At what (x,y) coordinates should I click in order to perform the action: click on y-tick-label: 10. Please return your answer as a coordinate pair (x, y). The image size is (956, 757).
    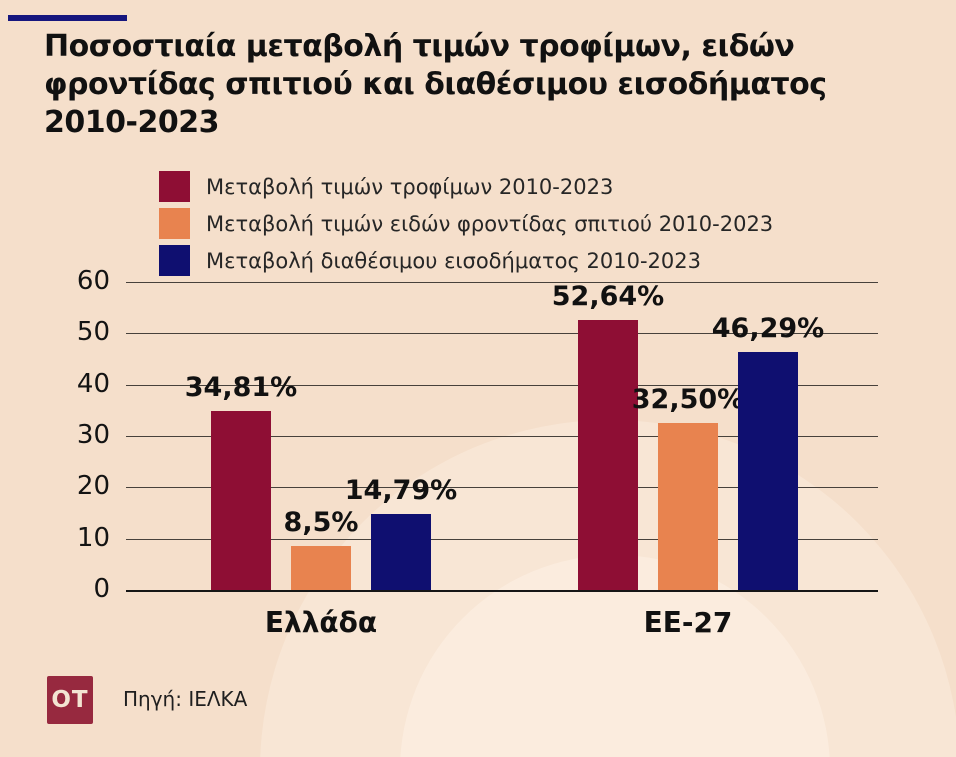
    Looking at the image, I should click on (93, 537).